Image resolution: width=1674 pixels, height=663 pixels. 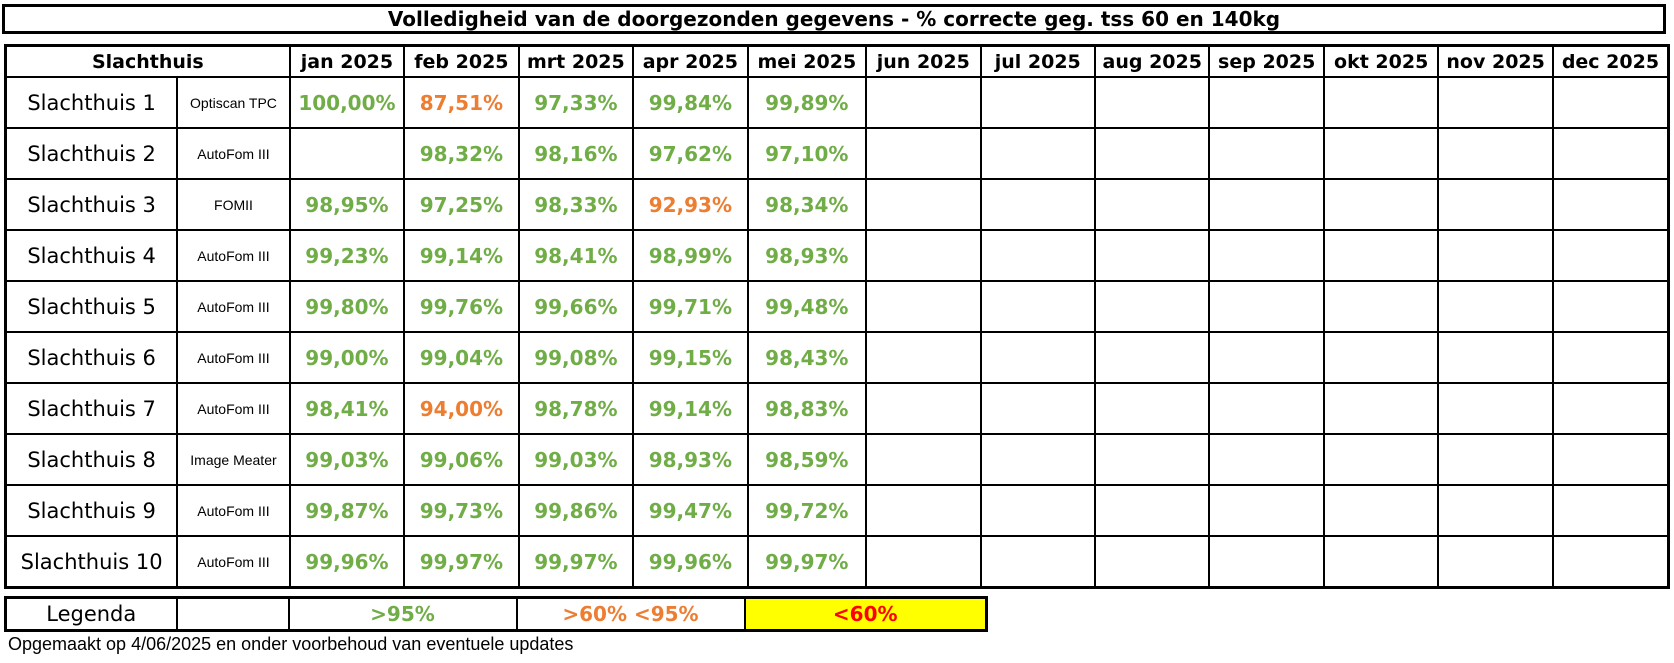 What do you see at coordinates (91, 153) in the screenshot?
I see `slachthuis-name: Slachthuis 2` at bounding box center [91, 153].